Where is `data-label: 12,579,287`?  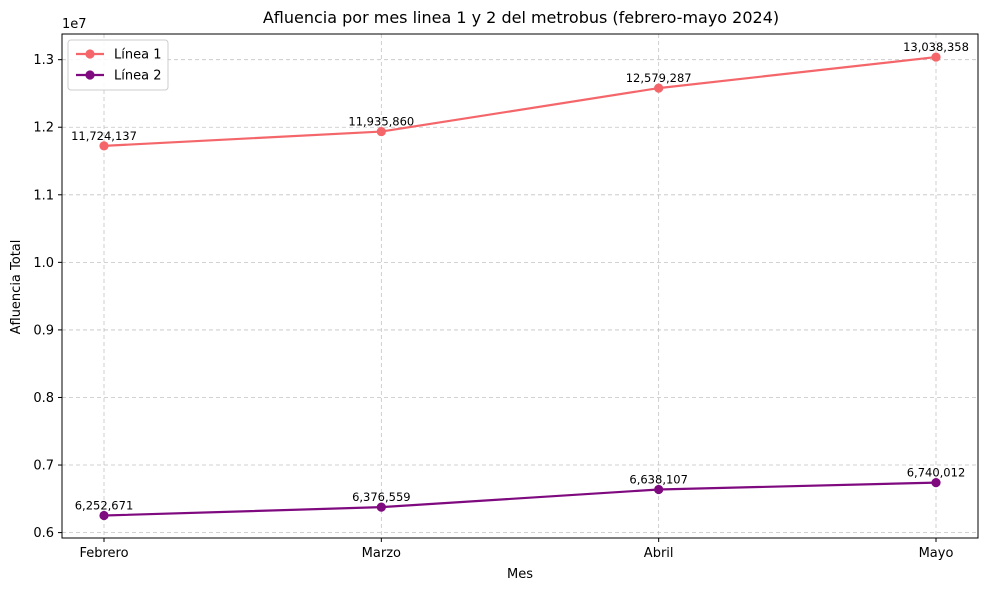 data-label: 12,579,287 is located at coordinates (659, 78).